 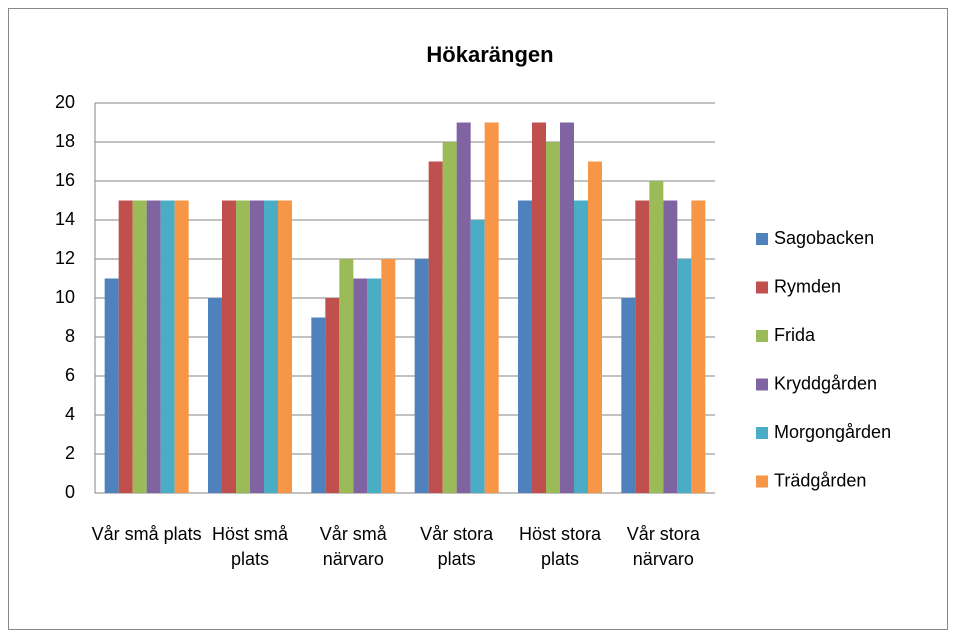 I want to click on y-tick-label: 4, so click(x=70, y=414).